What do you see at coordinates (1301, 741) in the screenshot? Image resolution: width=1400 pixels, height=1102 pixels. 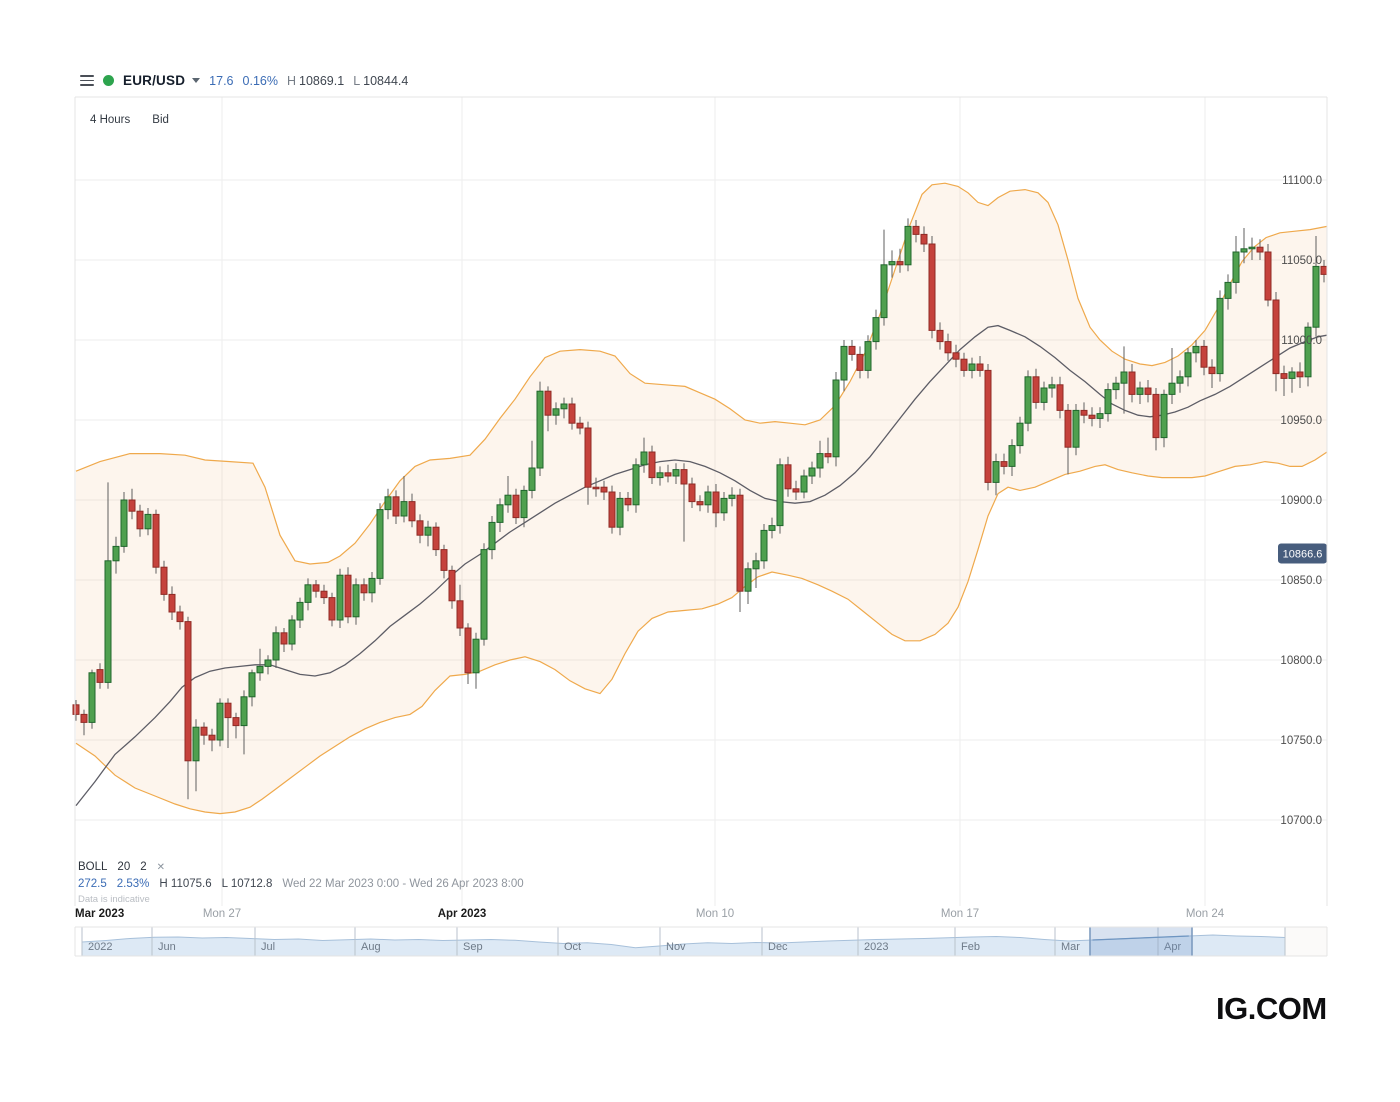 I see `price-axis-label: 10750.0` at bounding box center [1301, 741].